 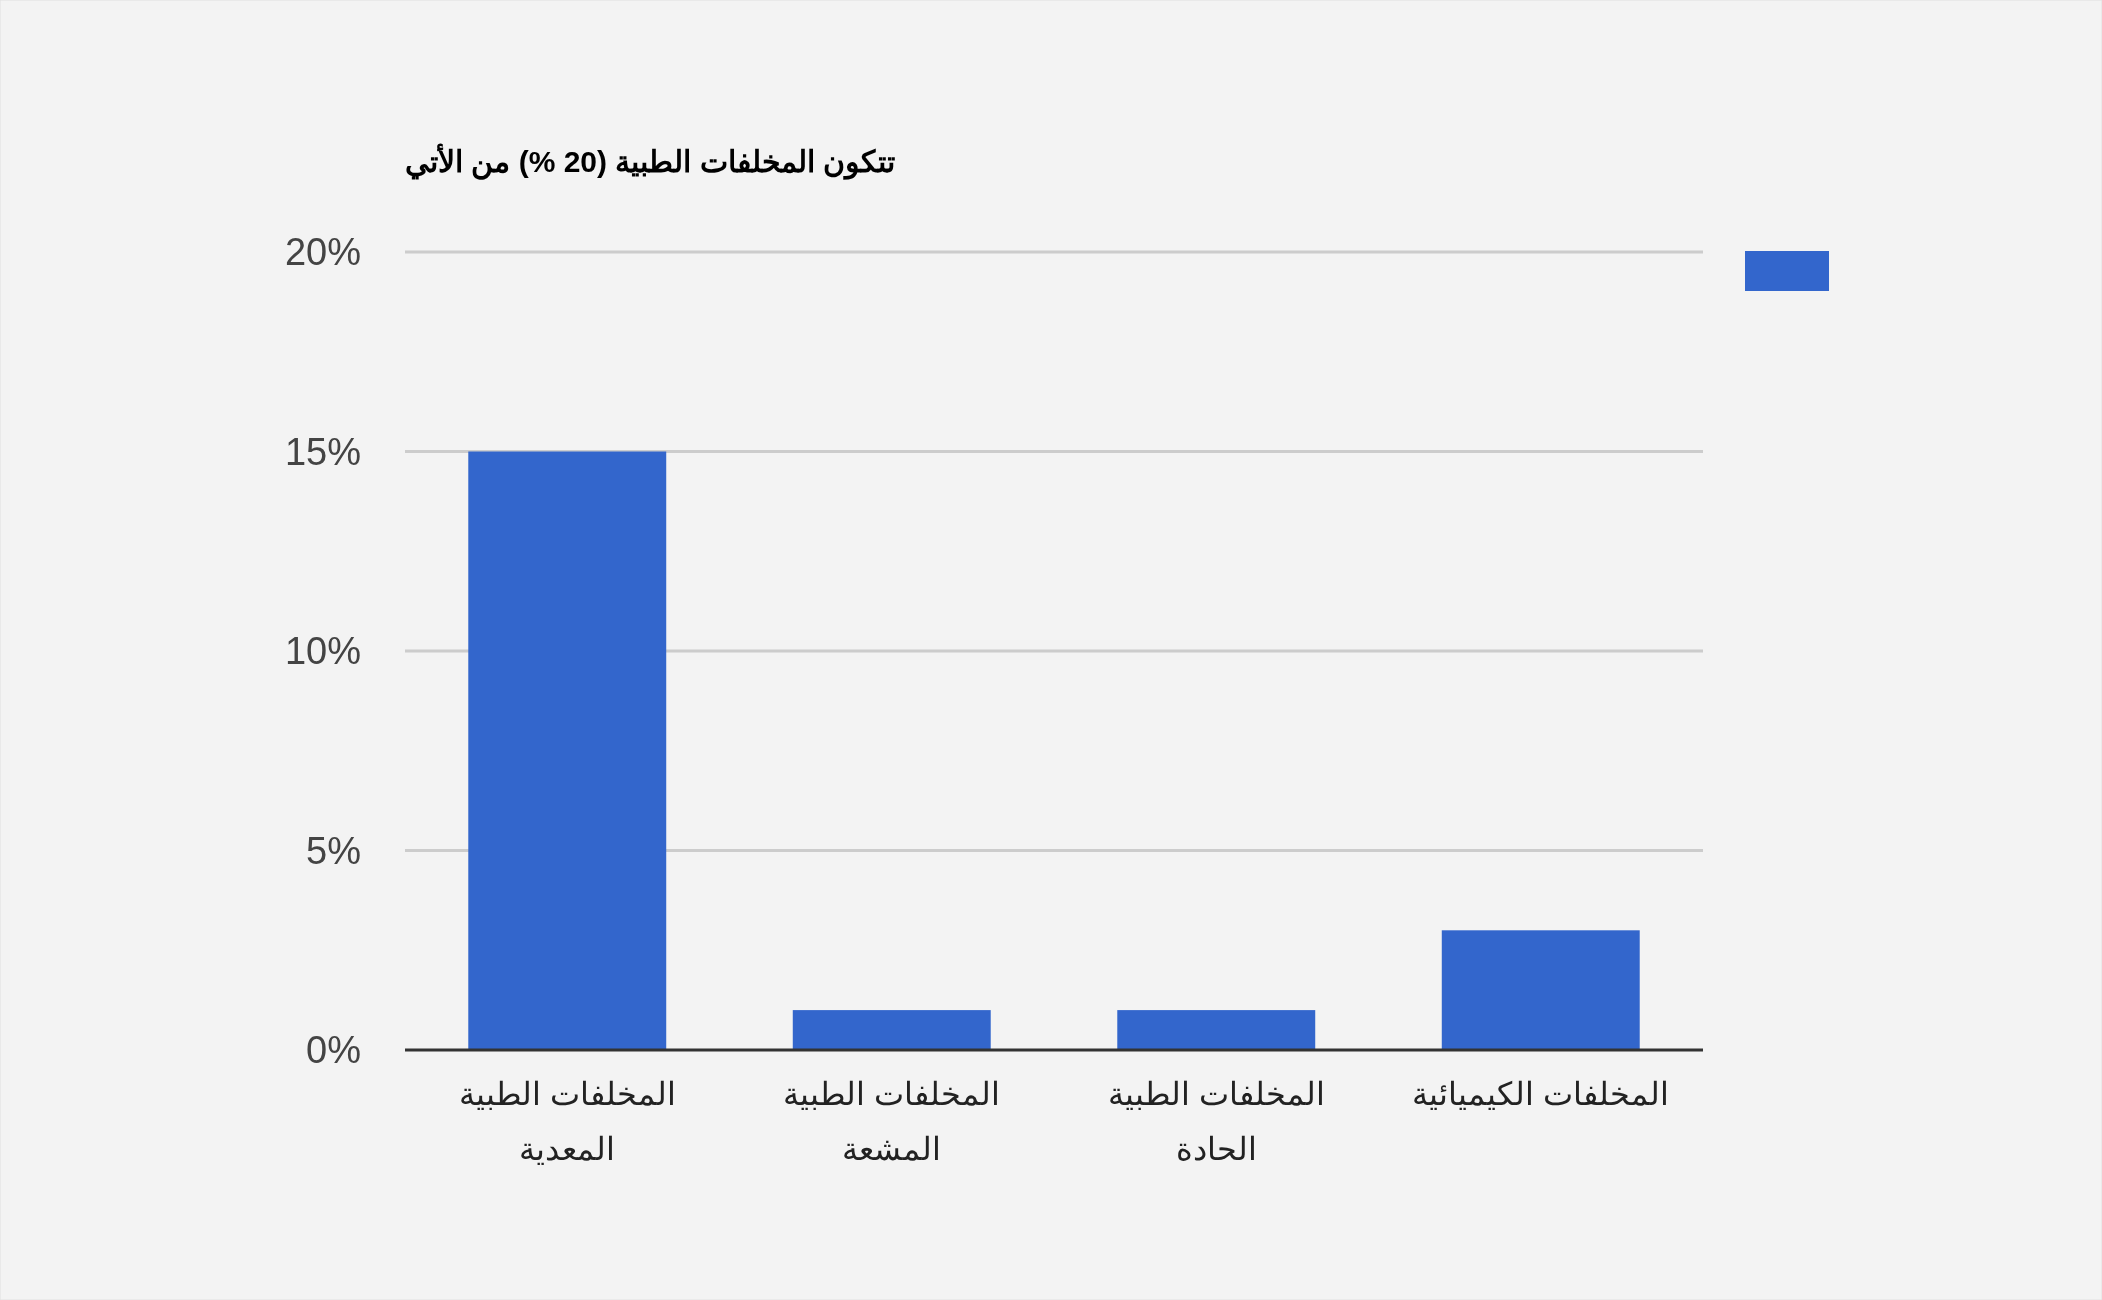 I want to click on x-tick-label: المخلفات الطبية المعدية, so click(x=567, y=1121).